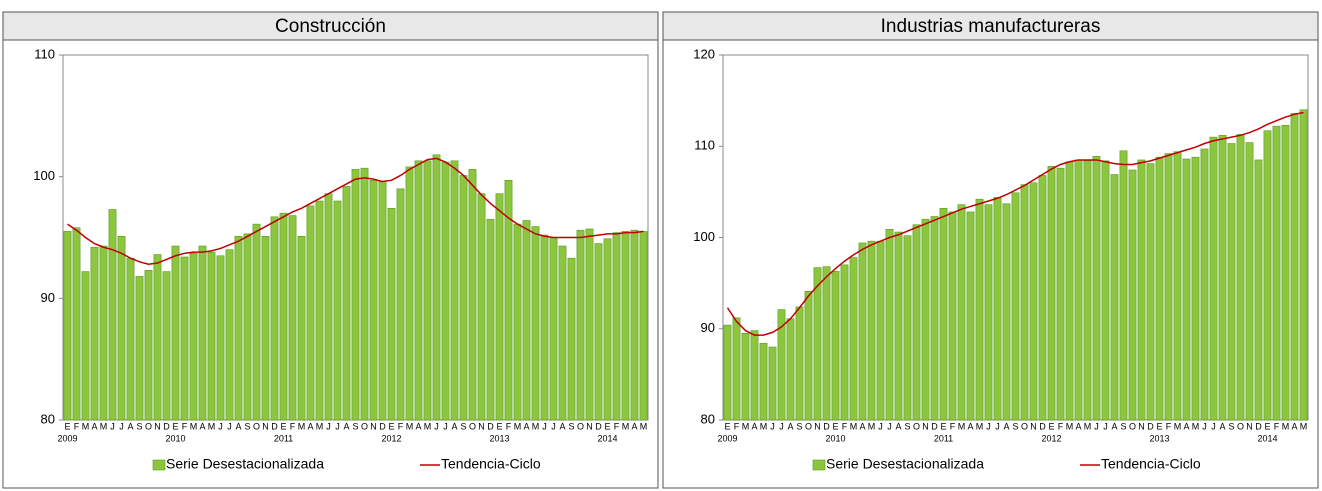 The width and height of the screenshot is (1322, 491). I want to click on chart-title: Industrias manufactureras, so click(991, 26).